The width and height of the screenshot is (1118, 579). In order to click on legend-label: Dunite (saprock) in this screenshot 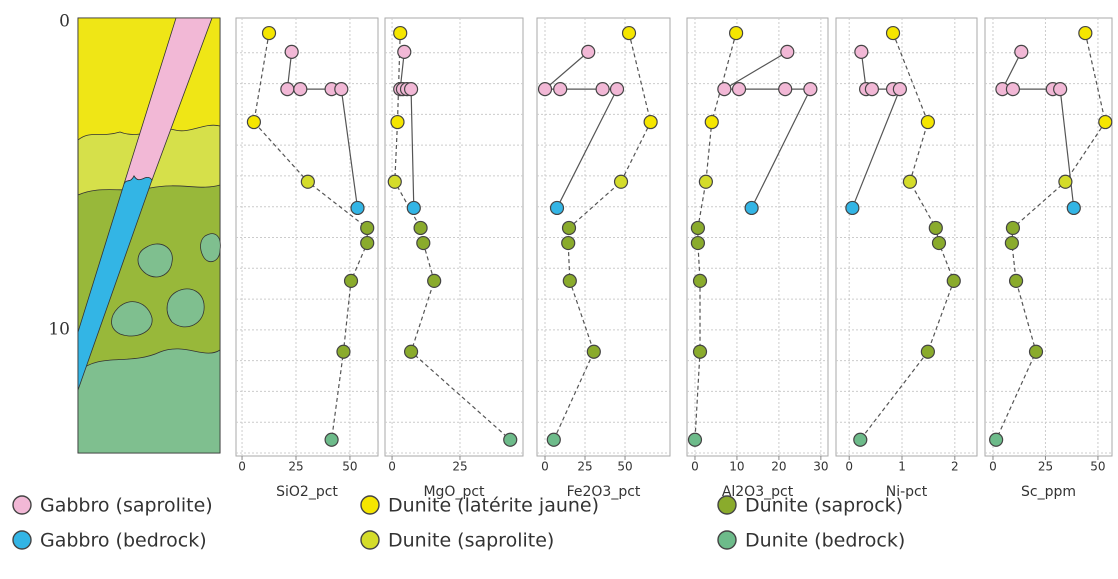, I will do `click(824, 506)`.